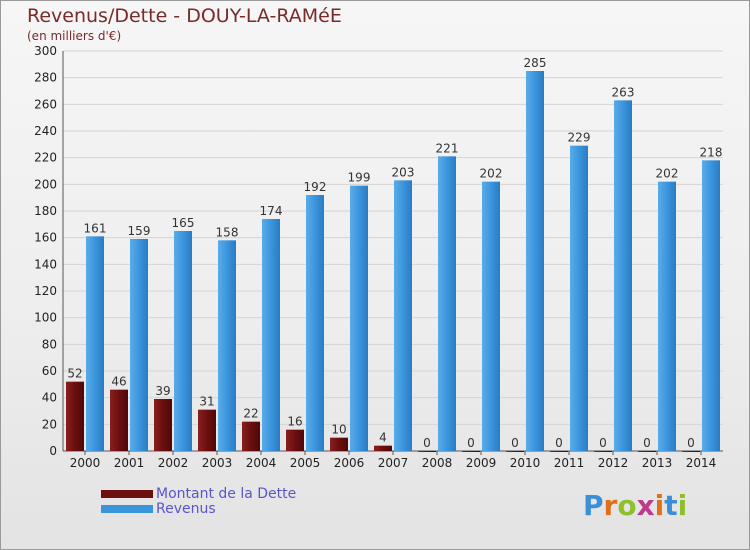 The width and height of the screenshot is (750, 550). I want to click on data-label-revenus: 159, so click(139, 231).